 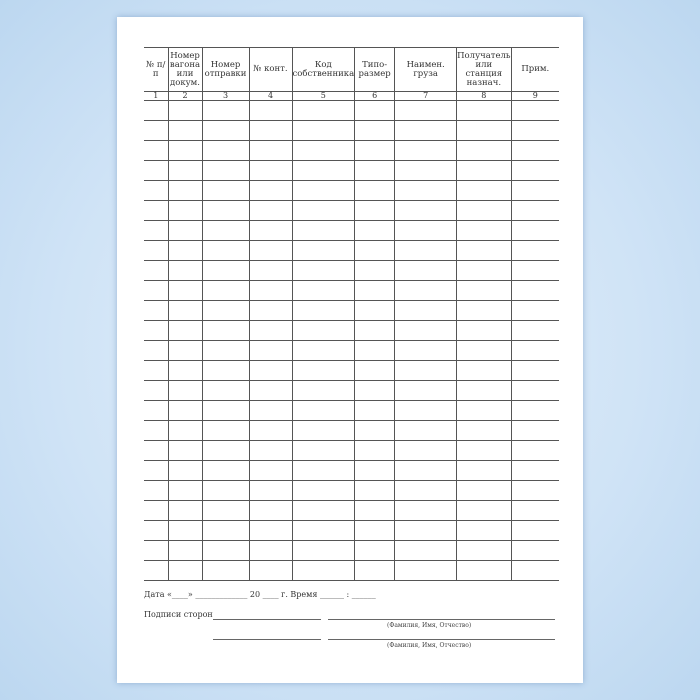 I want to click on column-number: 7, so click(x=426, y=96).